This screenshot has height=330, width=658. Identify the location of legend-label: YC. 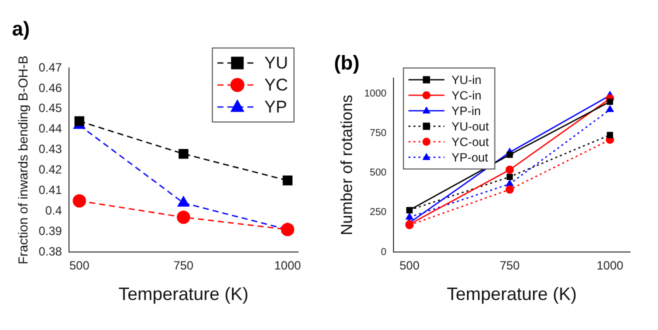
(276, 85).